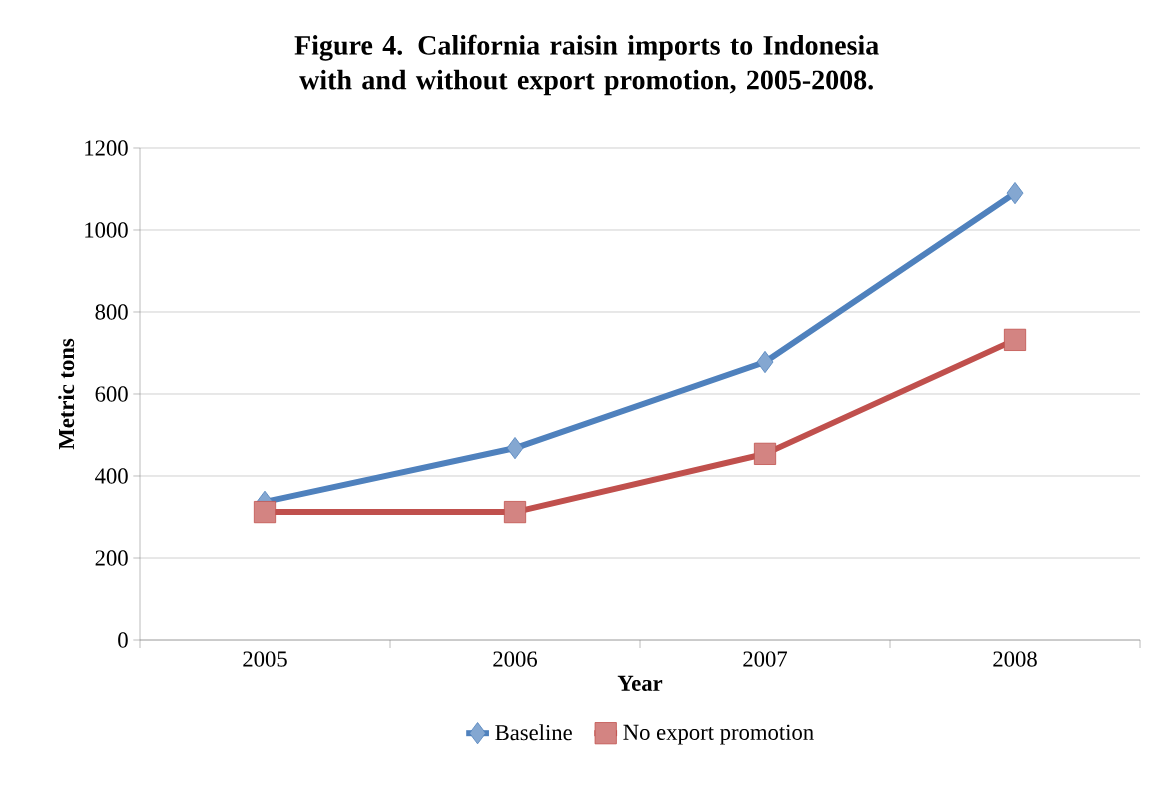  What do you see at coordinates (586, 65) in the screenshot?
I see `chart-title: Figure 4. California raisin imports to Indonesia with and without export promotion, 2005-2008.` at bounding box center [586, 65].